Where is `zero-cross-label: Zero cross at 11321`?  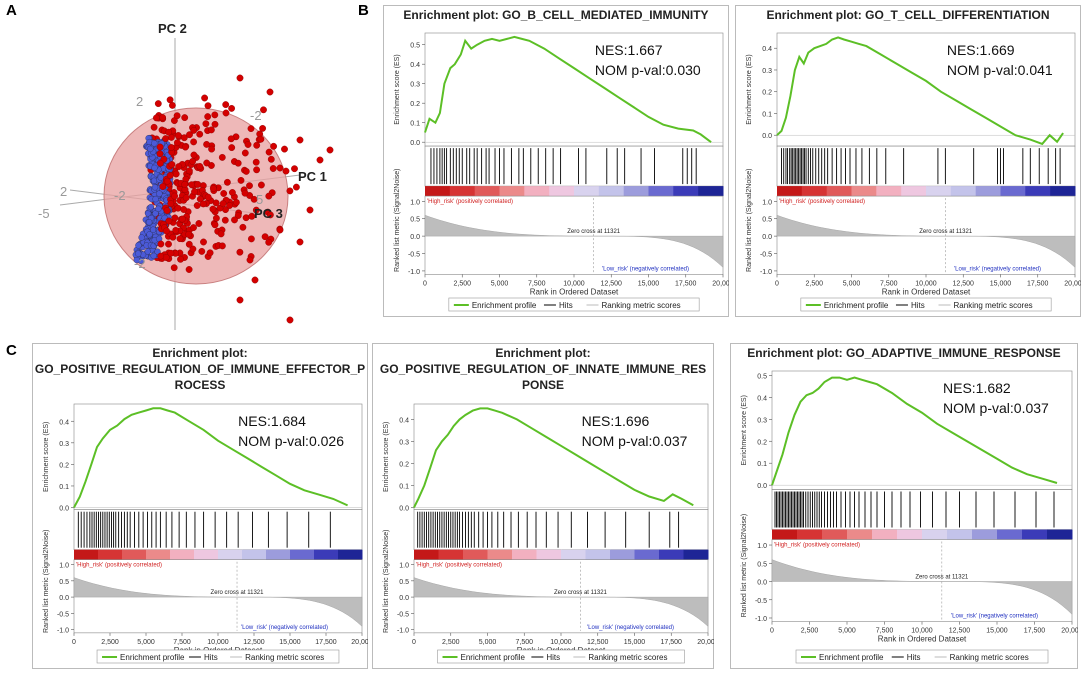 zero-cross-label: Zero cross at 11321 is located at coordinates (581, 593).